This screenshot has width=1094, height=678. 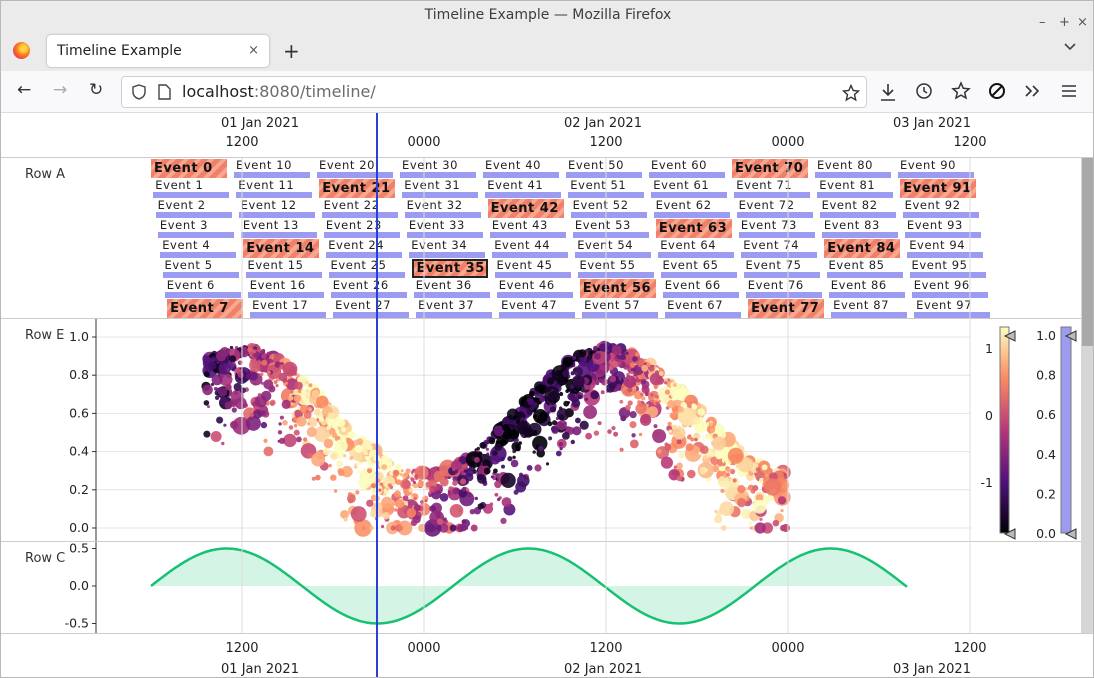 What do you see at coordinates (438, 168) in the screenshot?
I see `event-item: Event 30` at bounding box center [438, 168].